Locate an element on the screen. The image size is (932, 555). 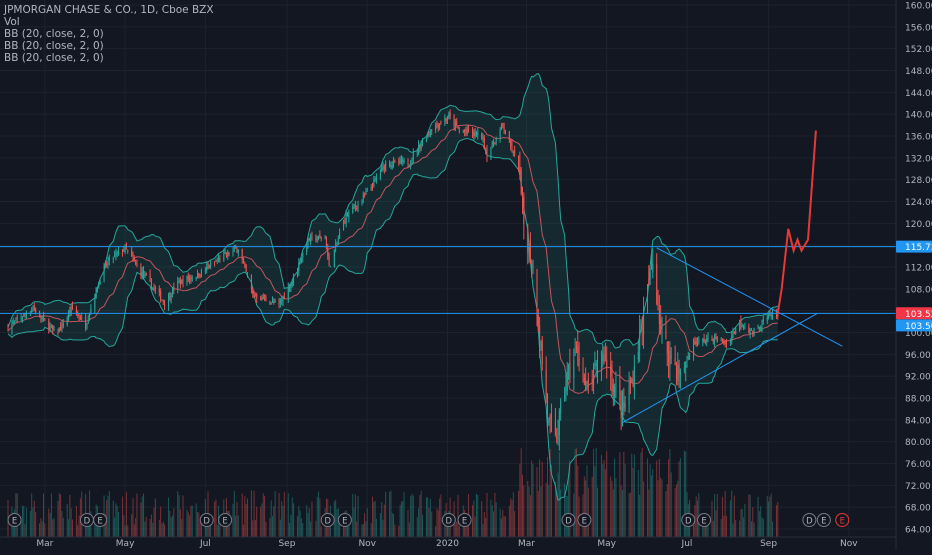
legend-symbol: JPMORGAN CHASE & CO., 1D, Cboe BZX is located at coordinates (109, 10).